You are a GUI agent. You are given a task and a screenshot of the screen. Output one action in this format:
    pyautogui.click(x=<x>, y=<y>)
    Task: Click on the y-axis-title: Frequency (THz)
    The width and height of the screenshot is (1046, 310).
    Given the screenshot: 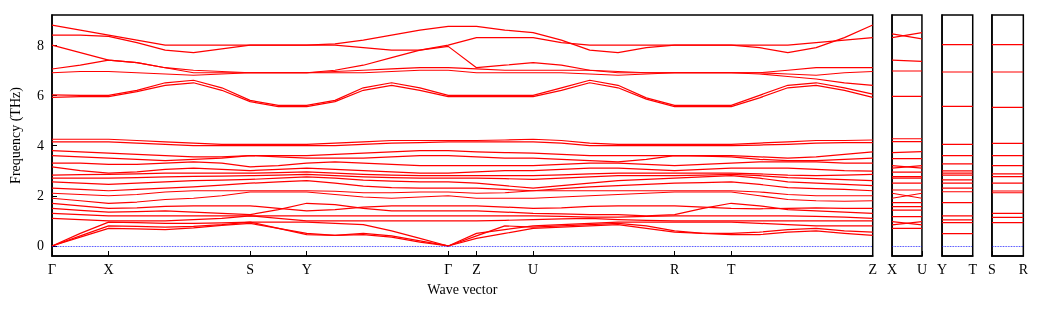 What is the action you would take?
    pyautogui.click(x=15, y=135)
    